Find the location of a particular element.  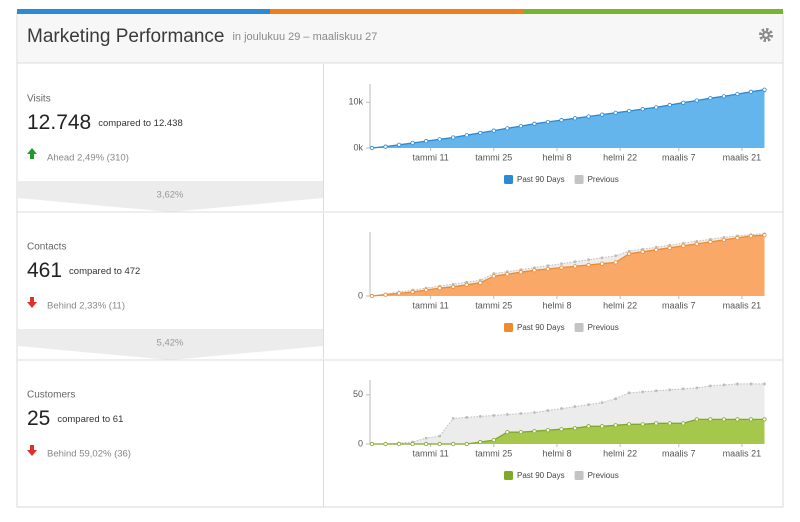

legend-label: Past 90 Days is located at coordinates (541, 475).